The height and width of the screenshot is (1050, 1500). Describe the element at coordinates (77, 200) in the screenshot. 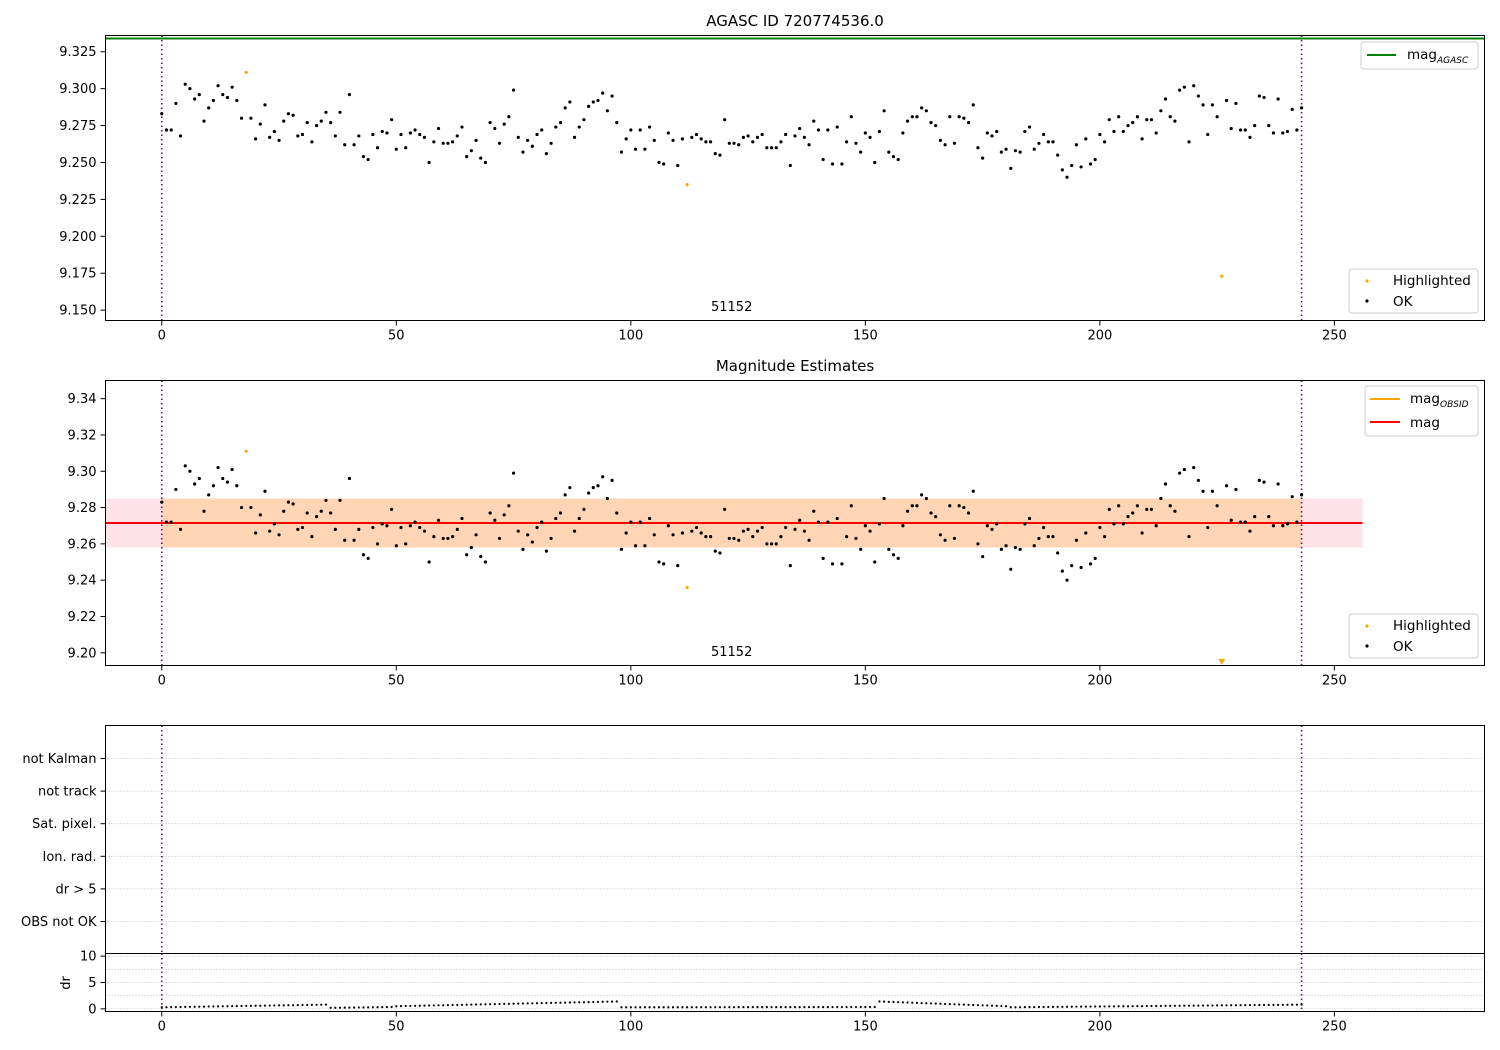

I see `y-tick-label: 9.225` at that location.